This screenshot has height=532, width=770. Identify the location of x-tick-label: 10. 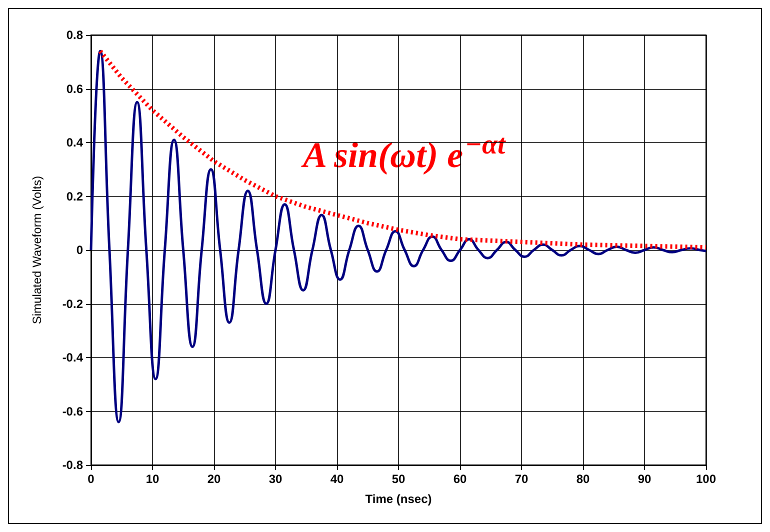
(153, 479).